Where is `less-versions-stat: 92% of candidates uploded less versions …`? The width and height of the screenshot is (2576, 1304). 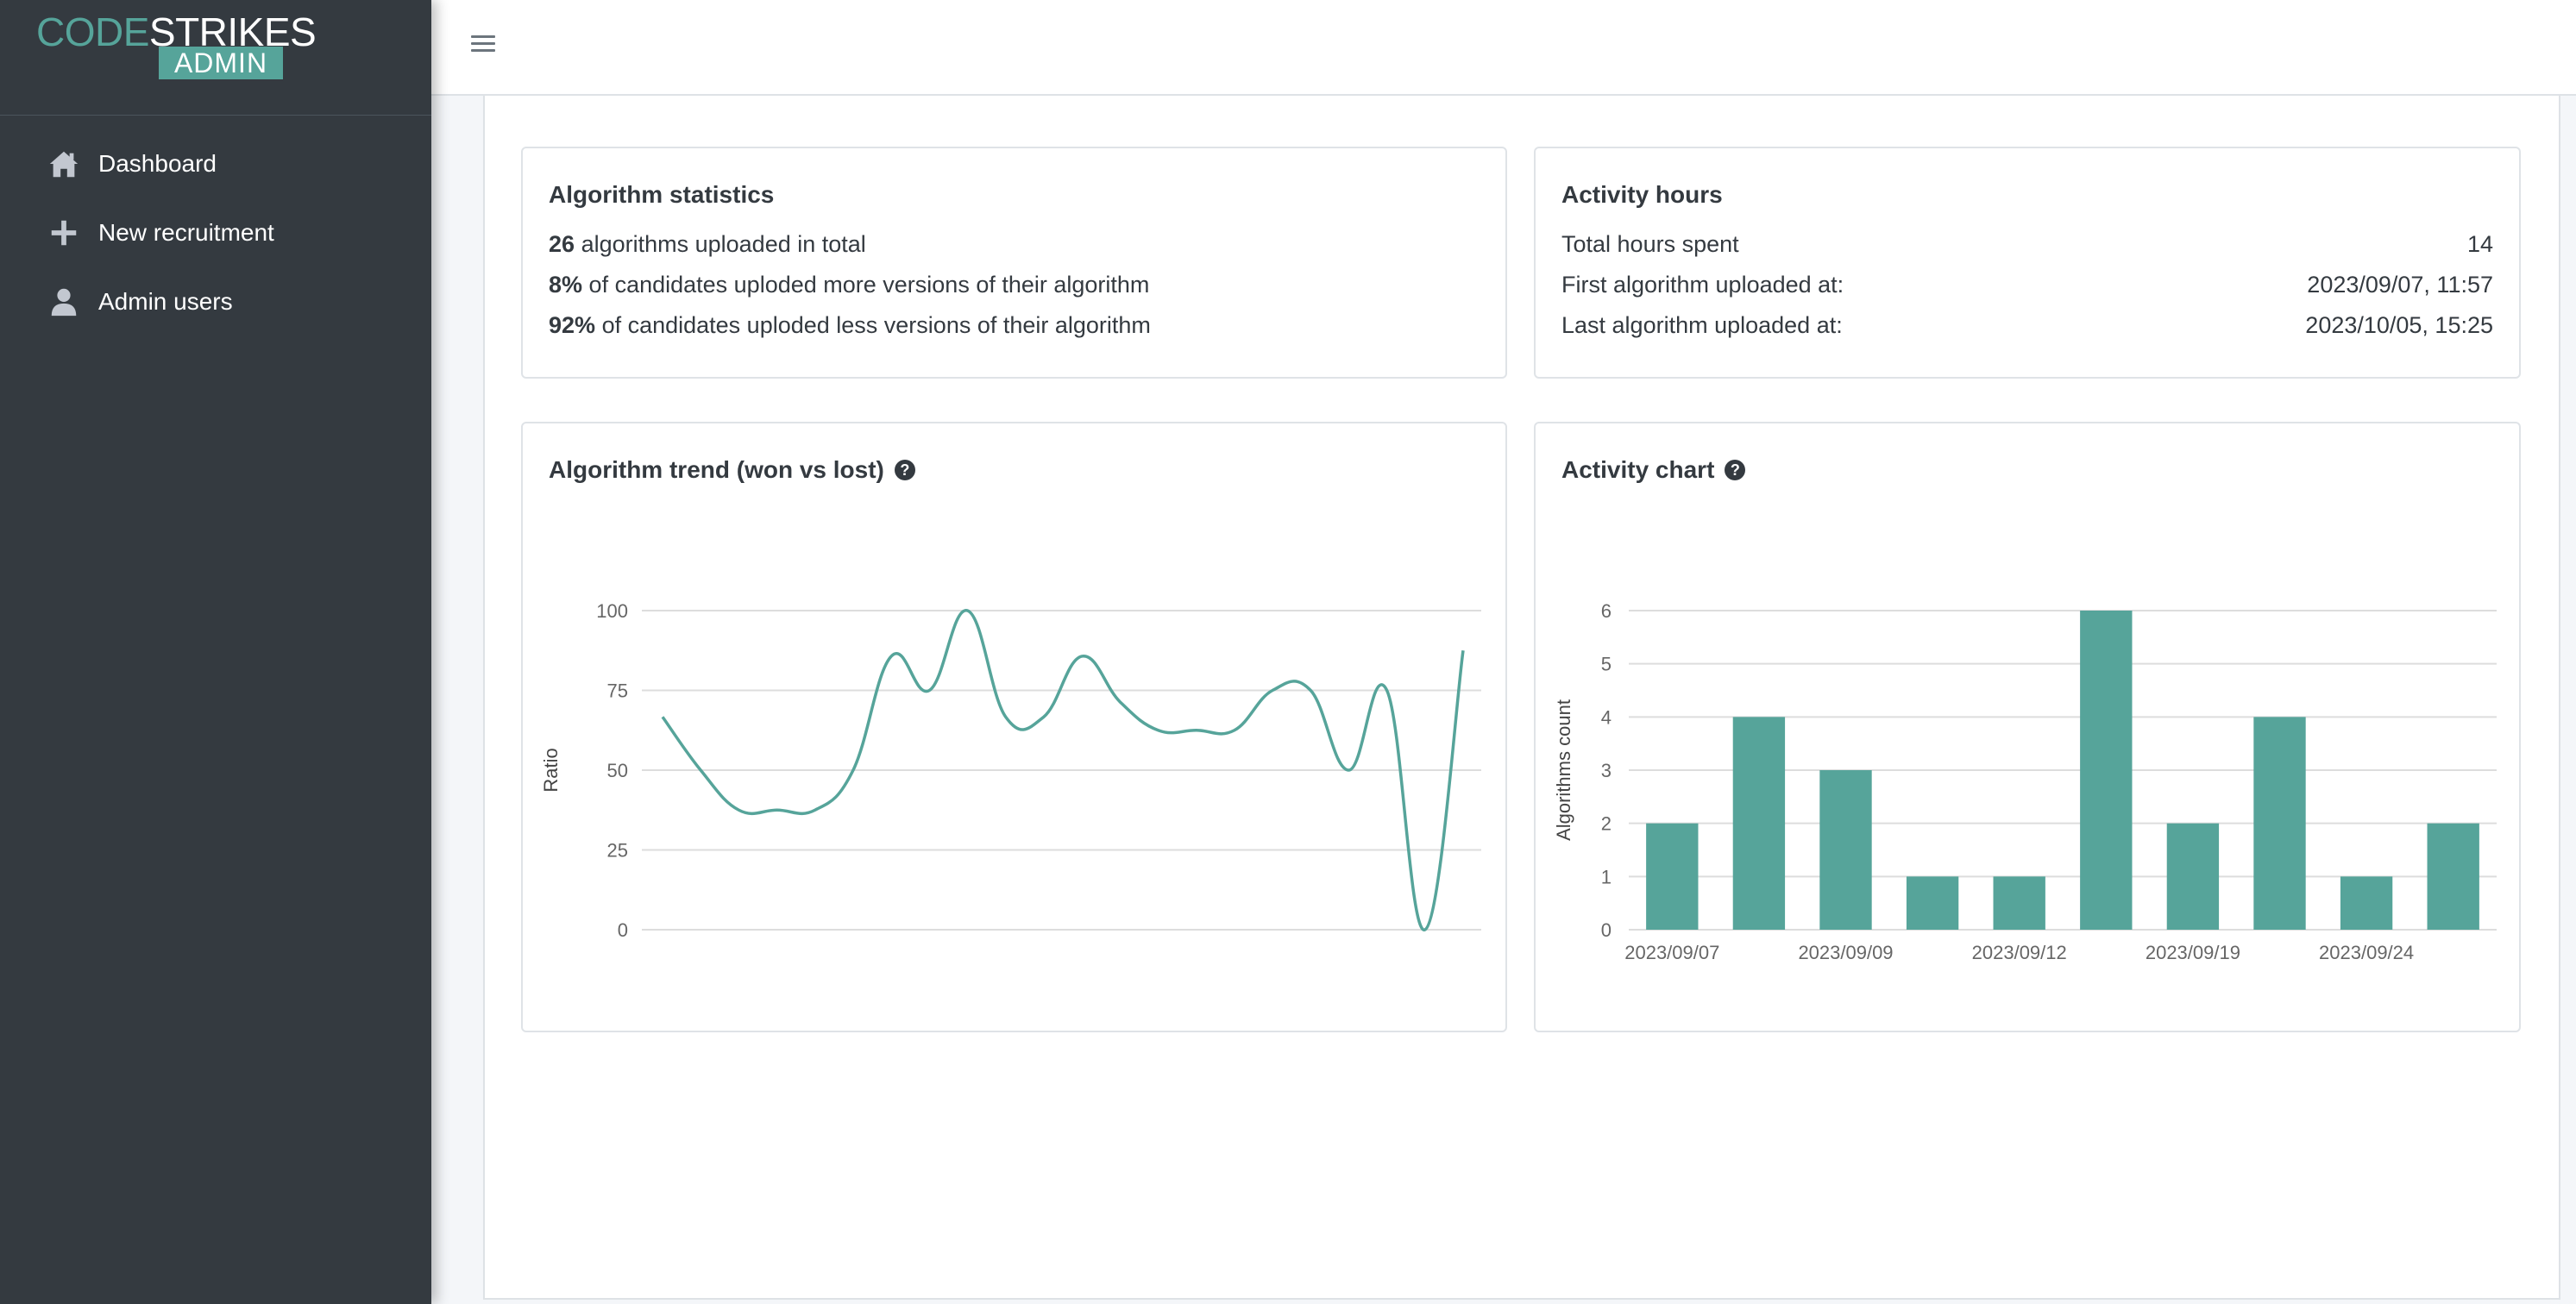
less-versions-stat: 92% of candidates uploded less versions … is located at coordinates (850, 325).